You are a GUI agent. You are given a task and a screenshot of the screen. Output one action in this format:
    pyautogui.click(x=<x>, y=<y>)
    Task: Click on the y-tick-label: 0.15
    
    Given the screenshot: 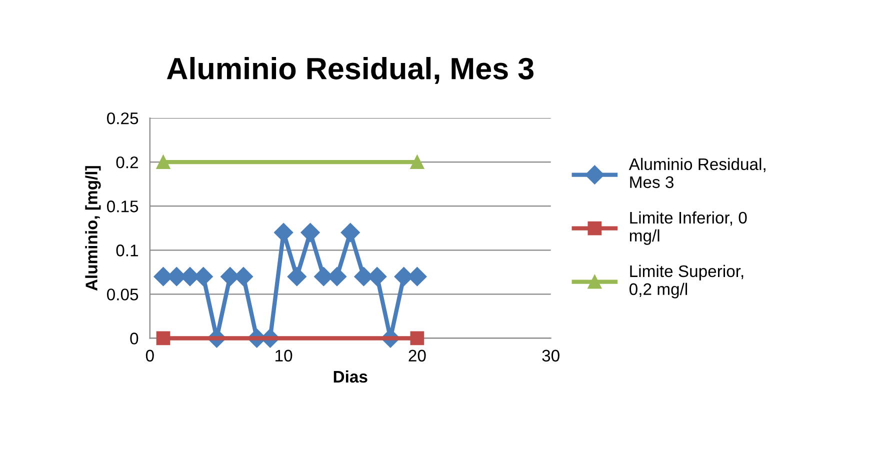 What is the action you would take?
    pyautogui.click(x=122, y=206)
    